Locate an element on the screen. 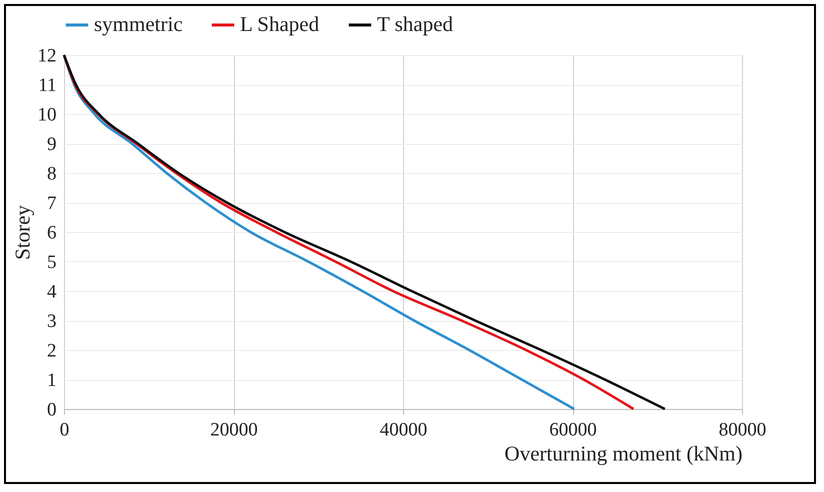  y-axis-title: Storey is located at coordinates (22, 232).